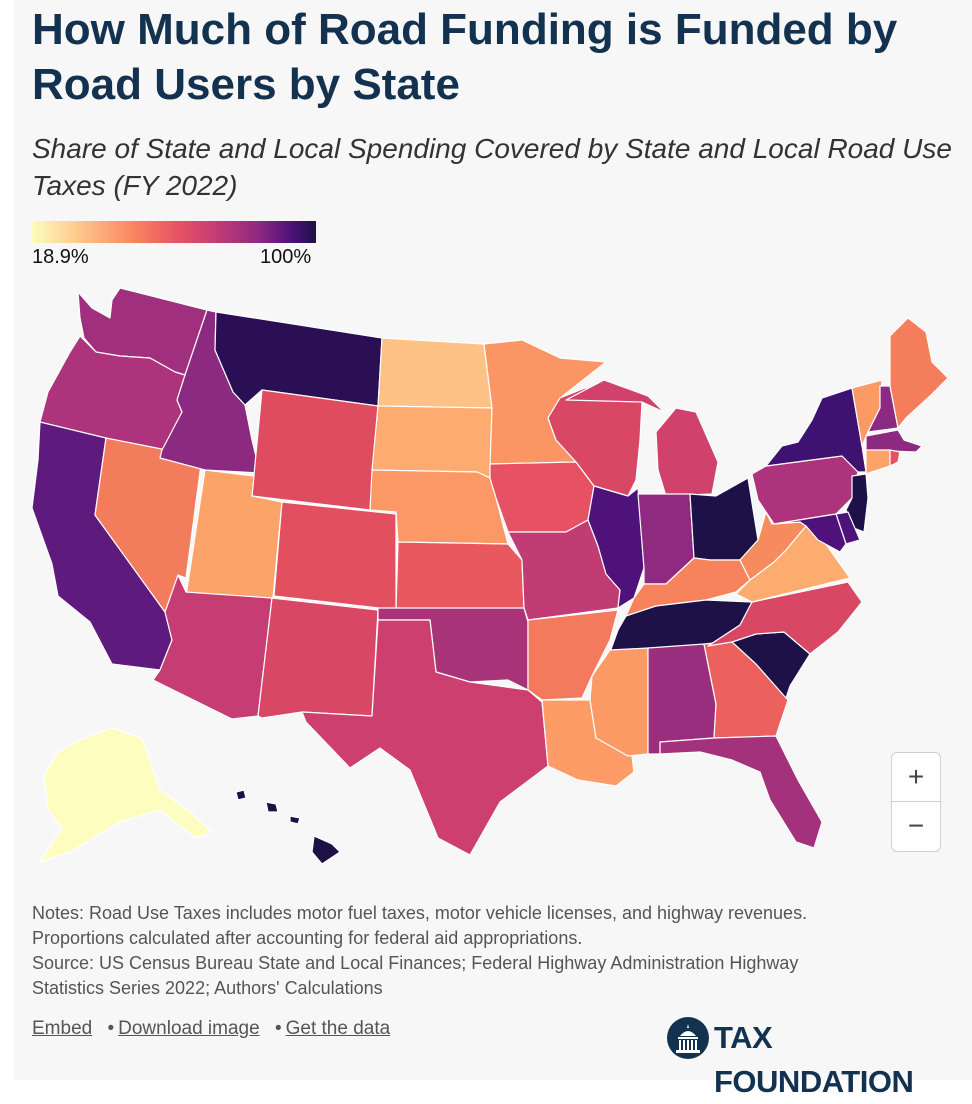  Describe the element at coordinates (60, 257) in the screenshot. I see `legend-min-label: 18.9%` at that location.